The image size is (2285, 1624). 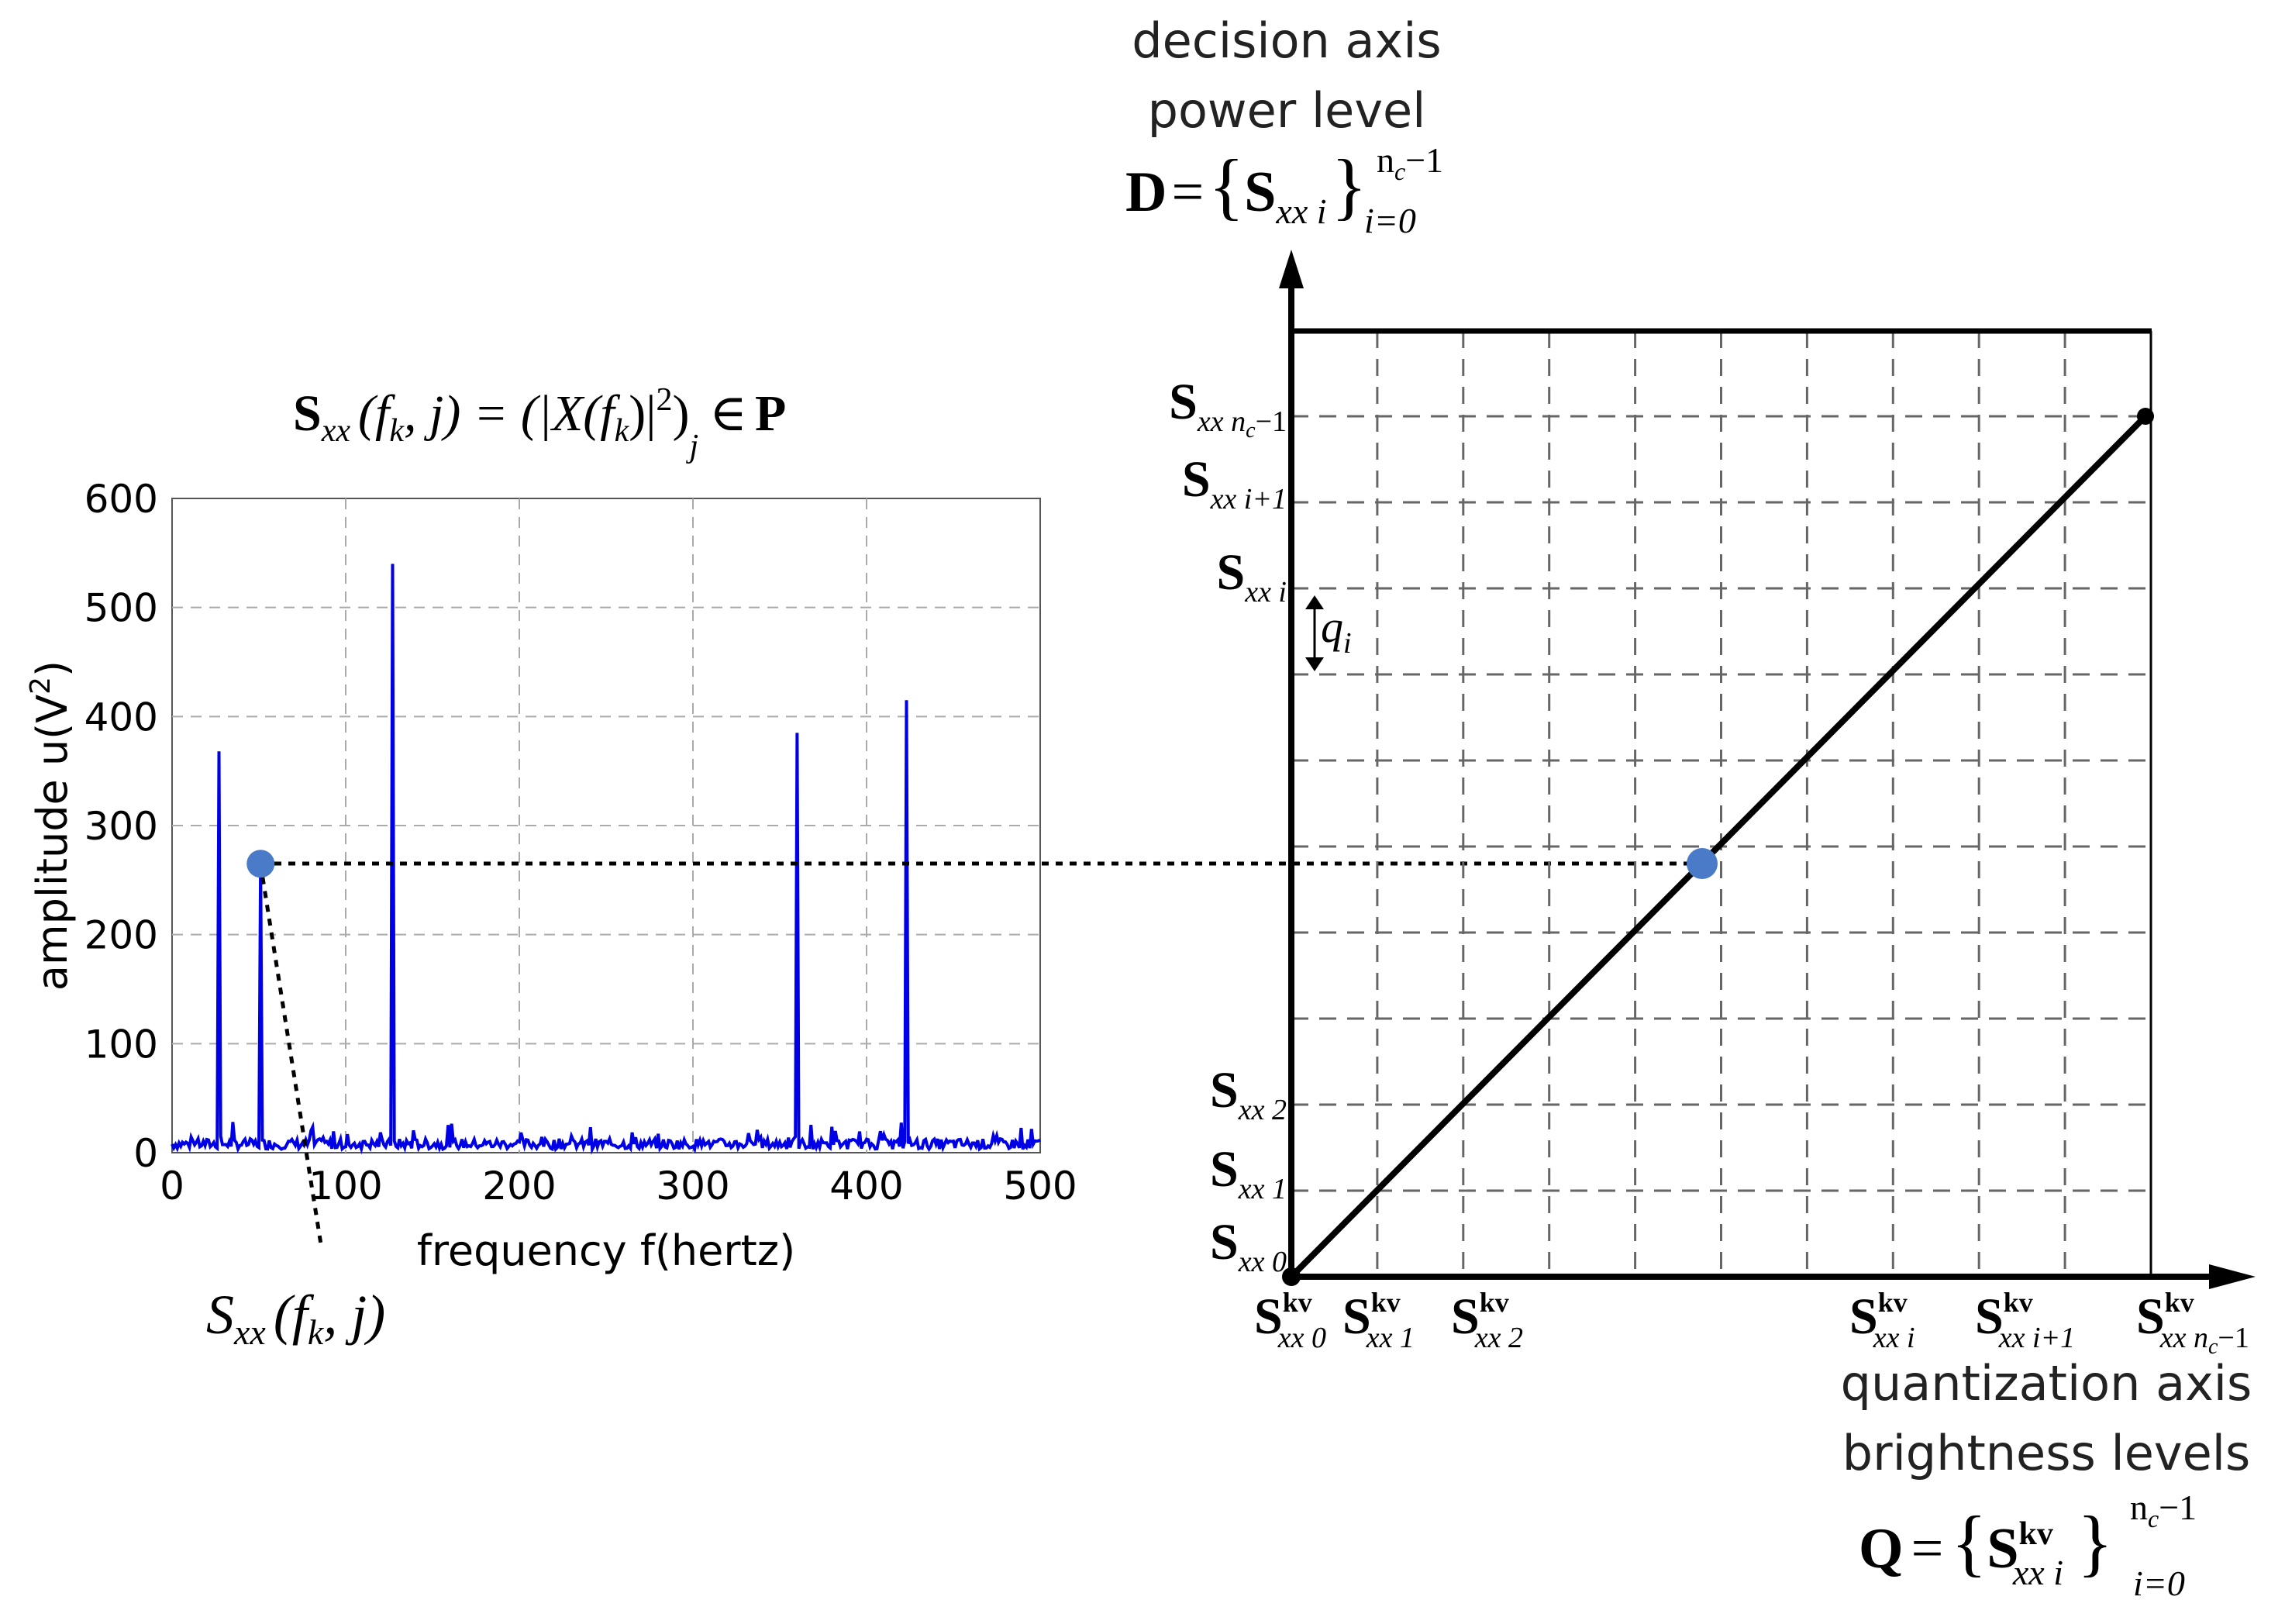 I want to click on decision-level-labels: Sxx nc−1 Sxx i+1 Sxx i Sxx 2 Sxx 1 Sxx 0, so click(x=1228, y=826).